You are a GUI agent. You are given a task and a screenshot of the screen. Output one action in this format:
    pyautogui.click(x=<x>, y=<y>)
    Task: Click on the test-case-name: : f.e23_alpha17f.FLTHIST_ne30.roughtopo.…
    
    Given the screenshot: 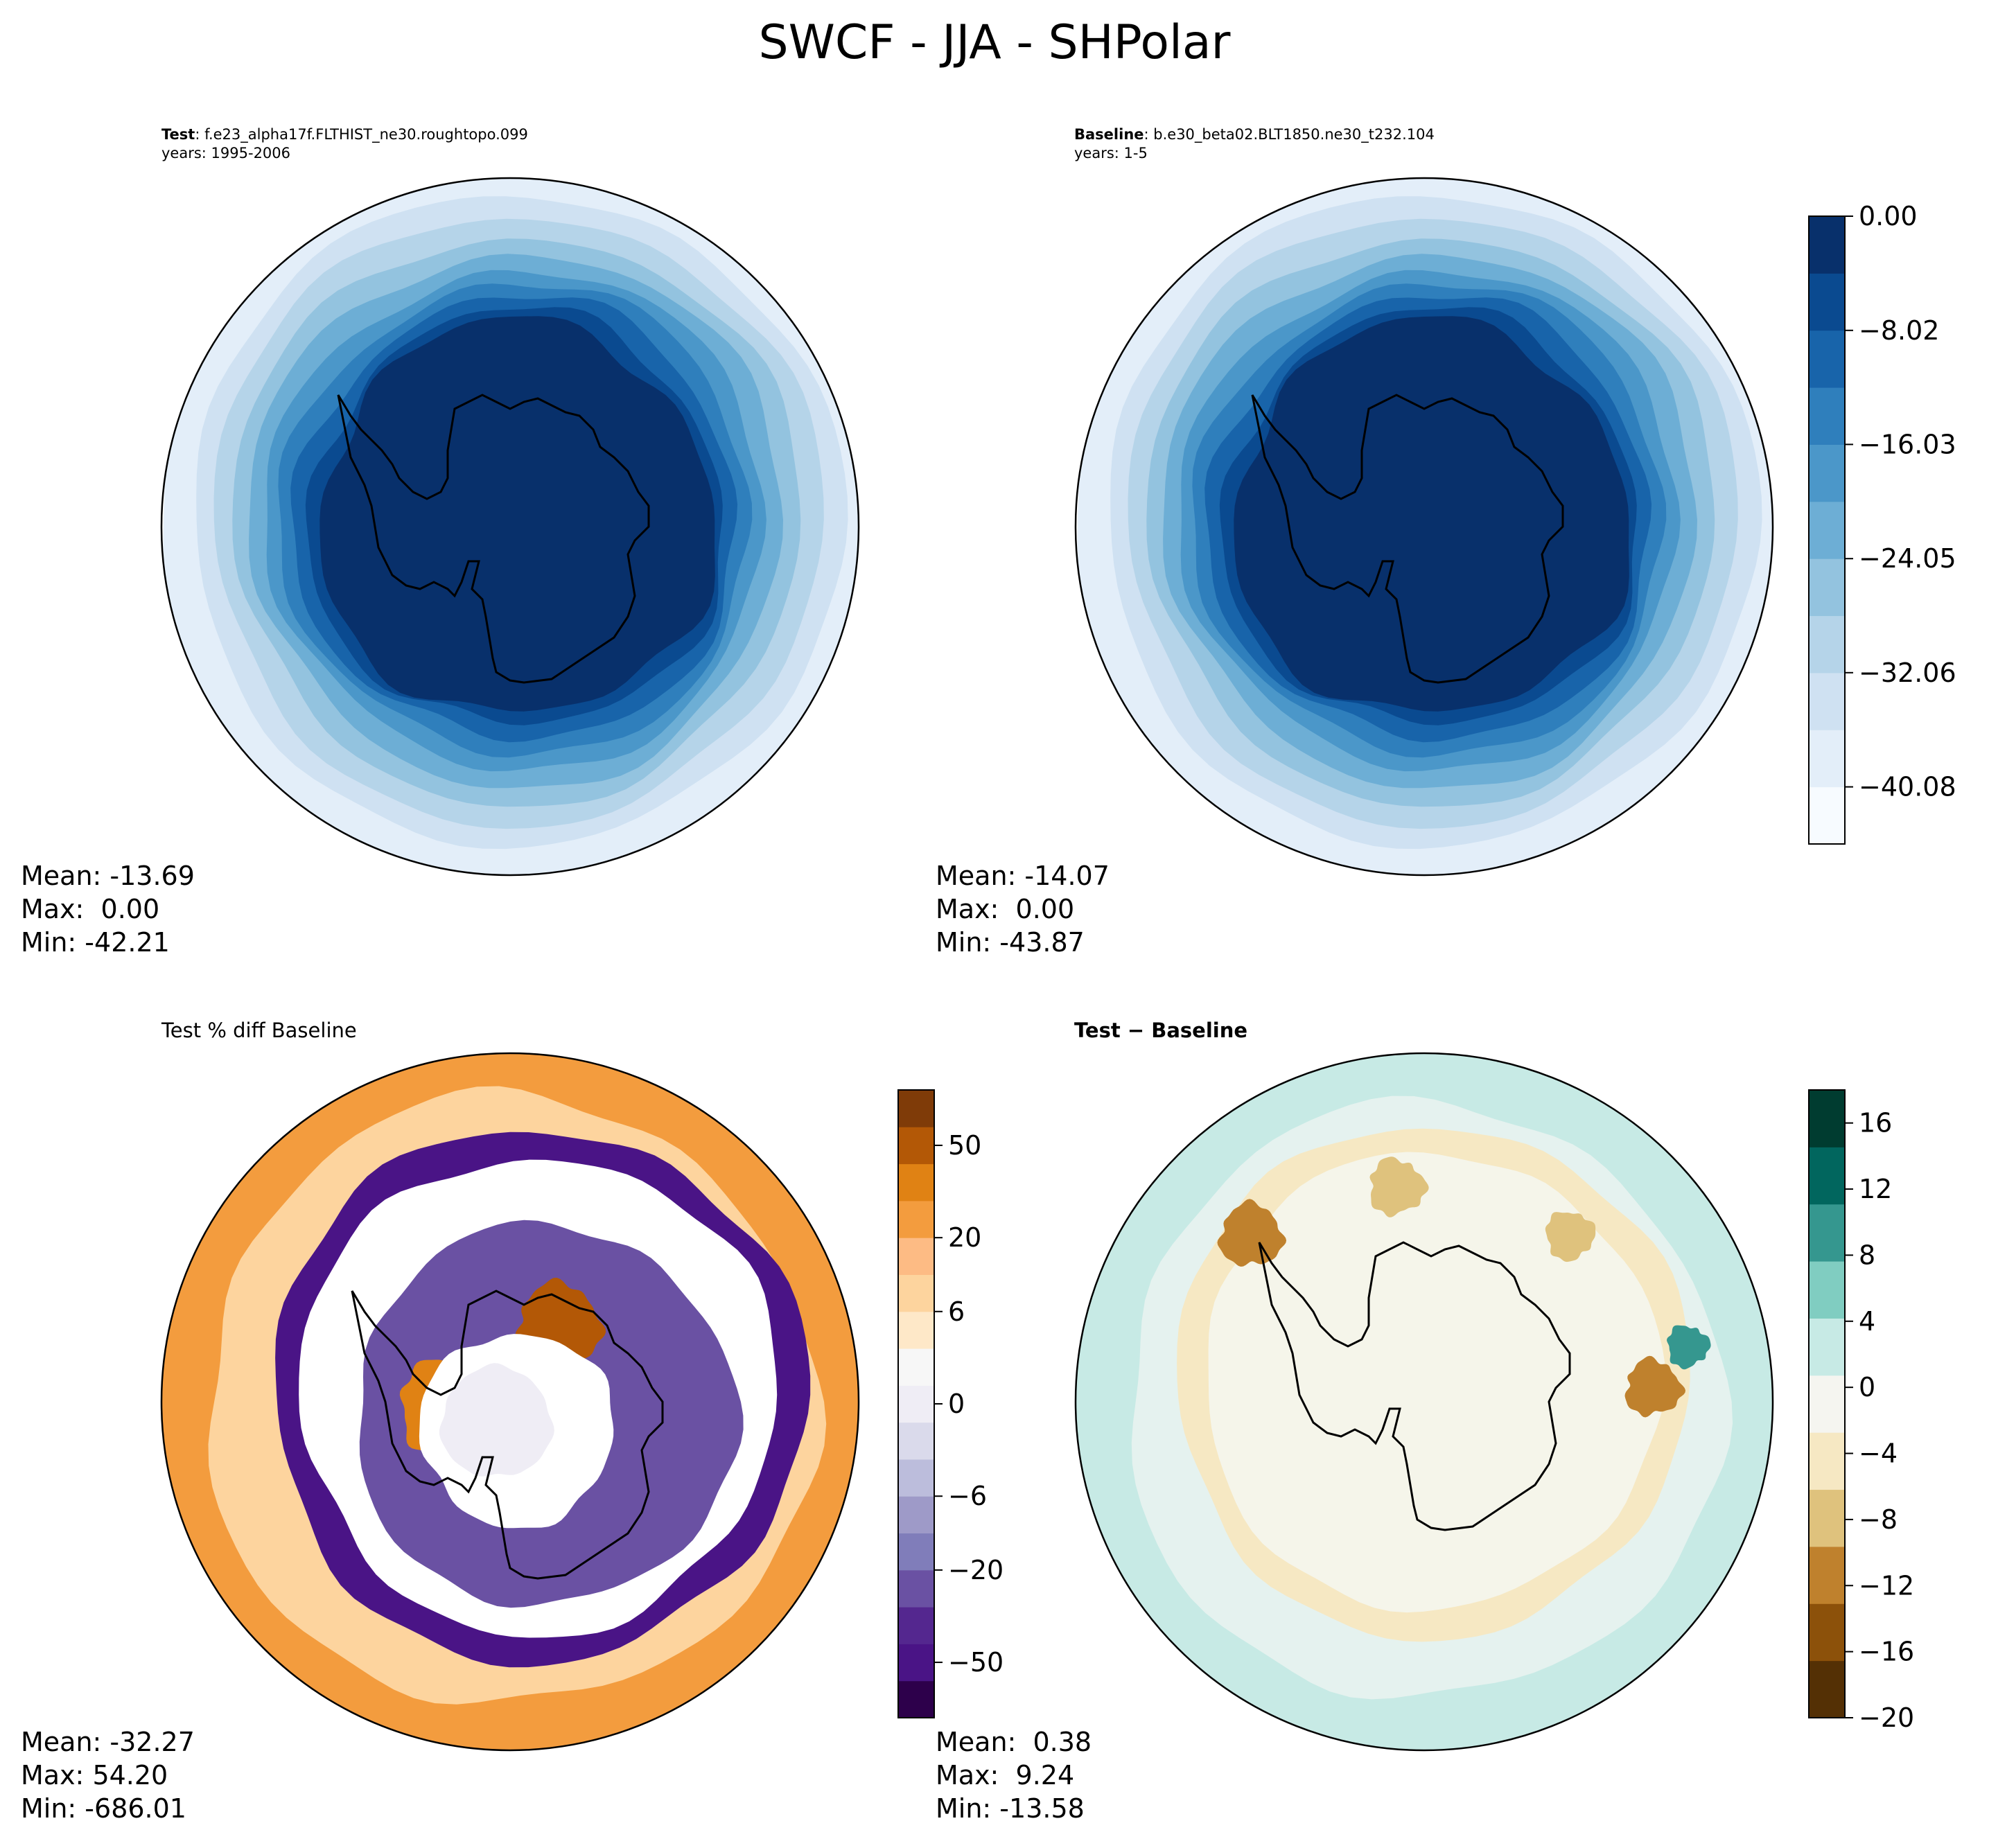 What is the action you would take?
    pyautogui.click(x=361, y=134)
    